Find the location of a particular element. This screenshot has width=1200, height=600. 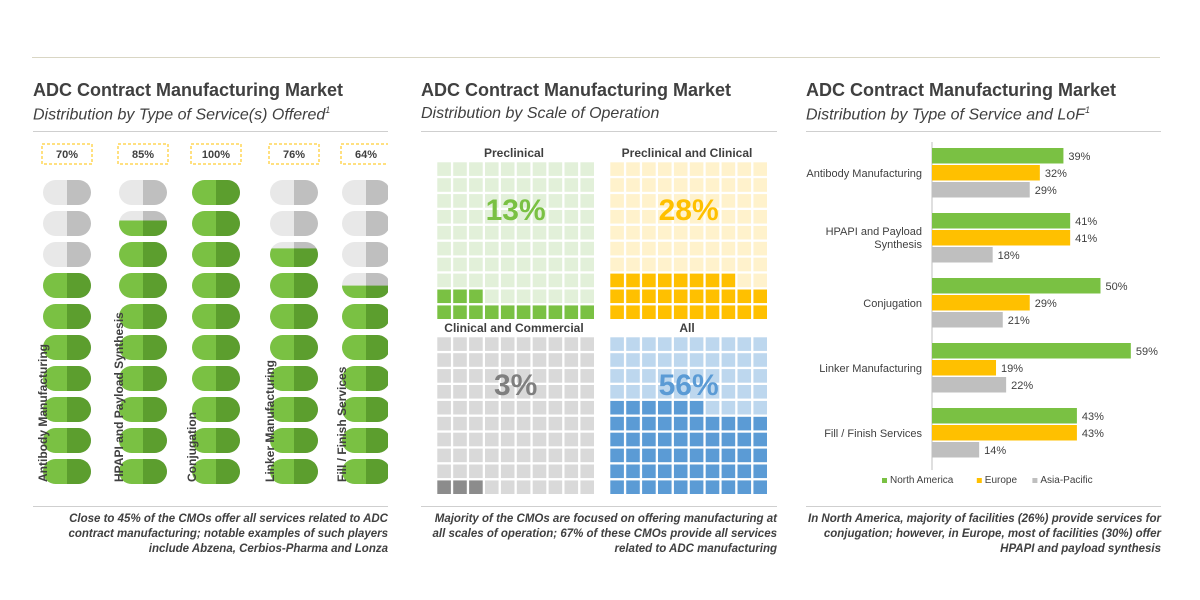

category-label: Linker Manufacturing is located at coordinates (870, 369).